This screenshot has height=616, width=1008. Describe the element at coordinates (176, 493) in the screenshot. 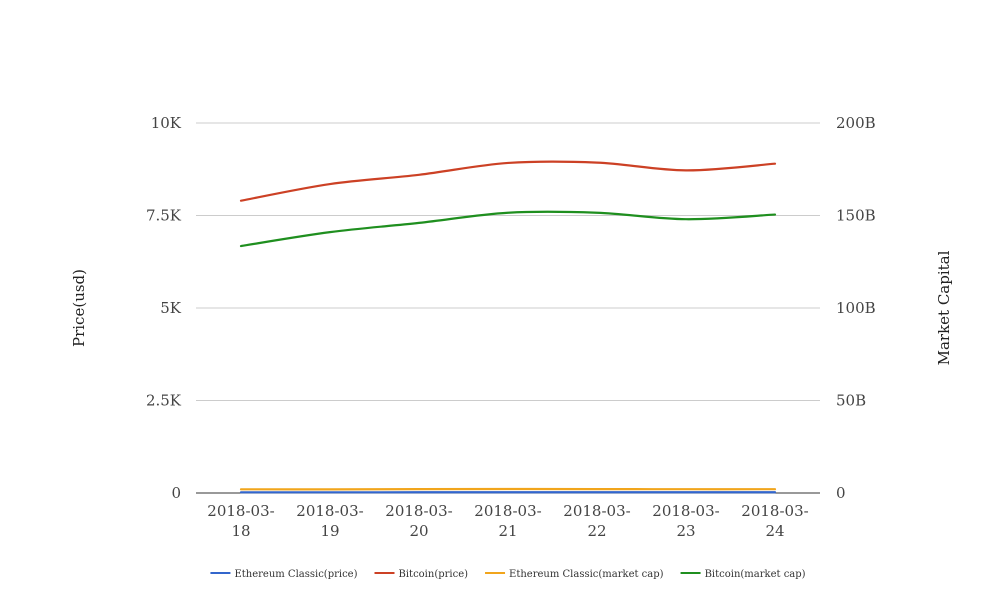

I see `left-tick-label: 0` at that location.